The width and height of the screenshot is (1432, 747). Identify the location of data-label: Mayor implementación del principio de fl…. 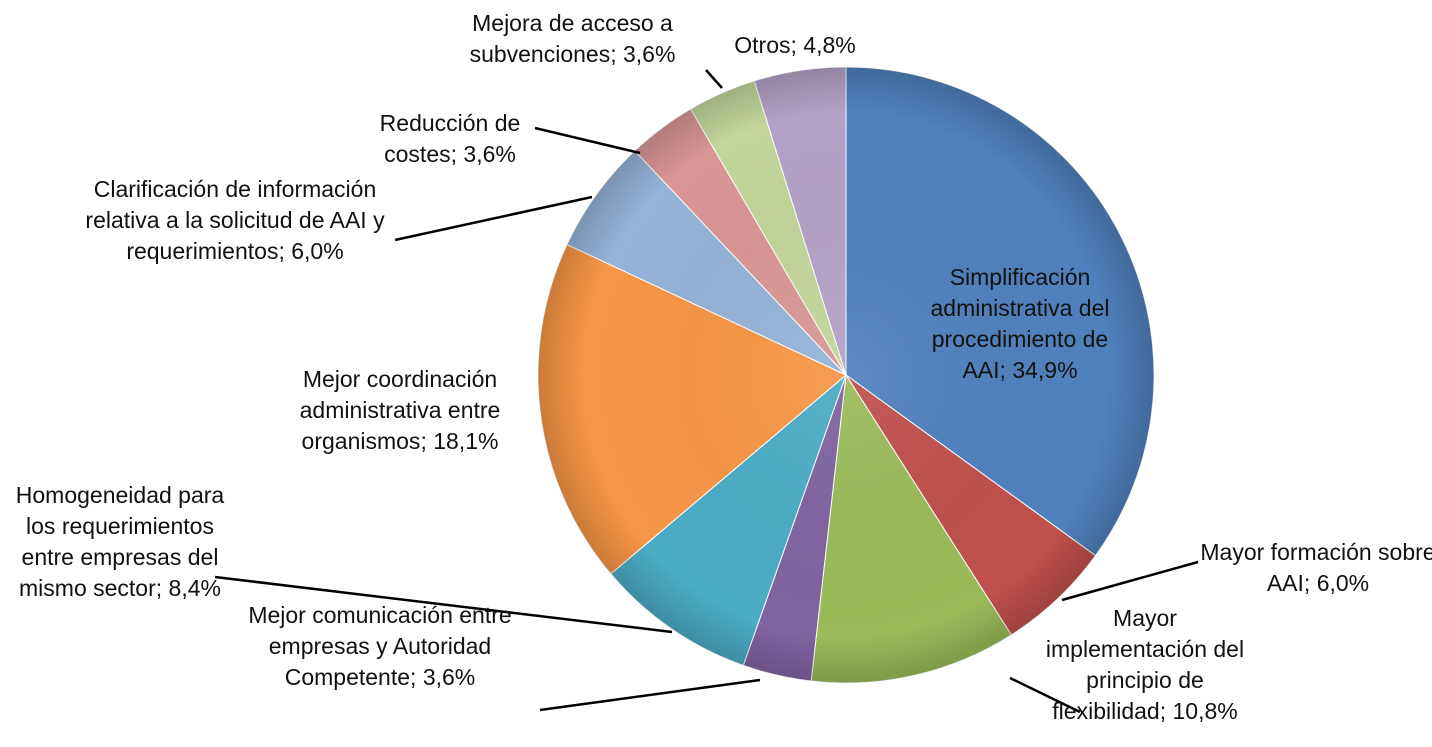
(1145, 665).